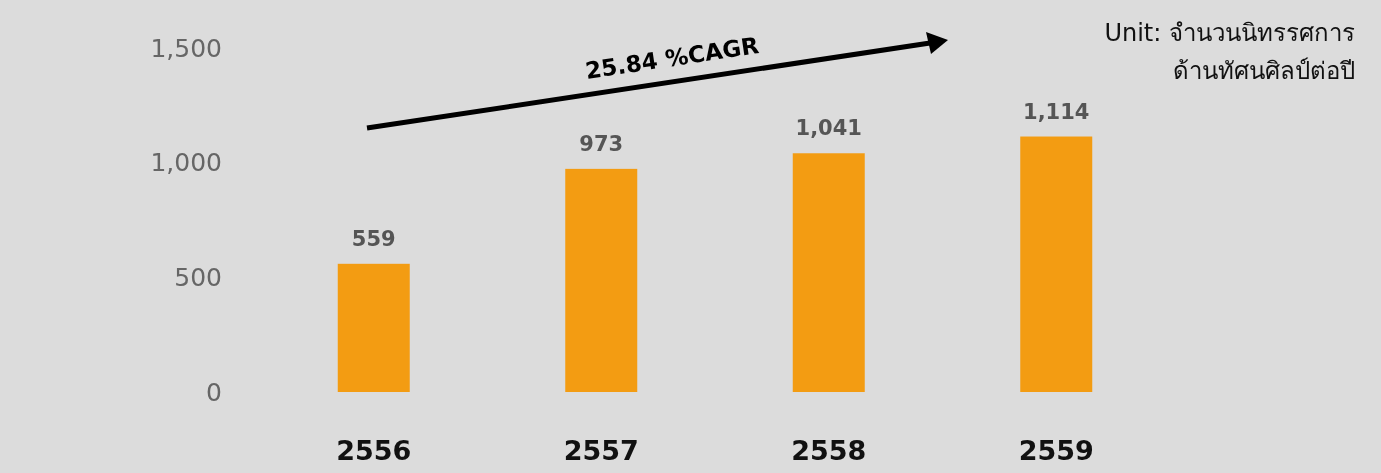  I want to click on x-tick-label: 2559, so click(1056, 450).